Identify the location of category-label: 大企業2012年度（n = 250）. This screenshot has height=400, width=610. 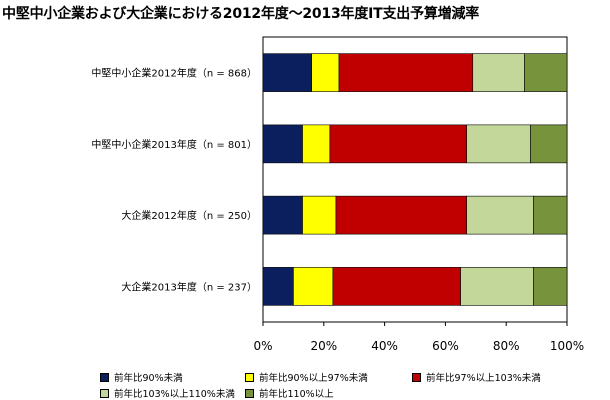
(189, 215).